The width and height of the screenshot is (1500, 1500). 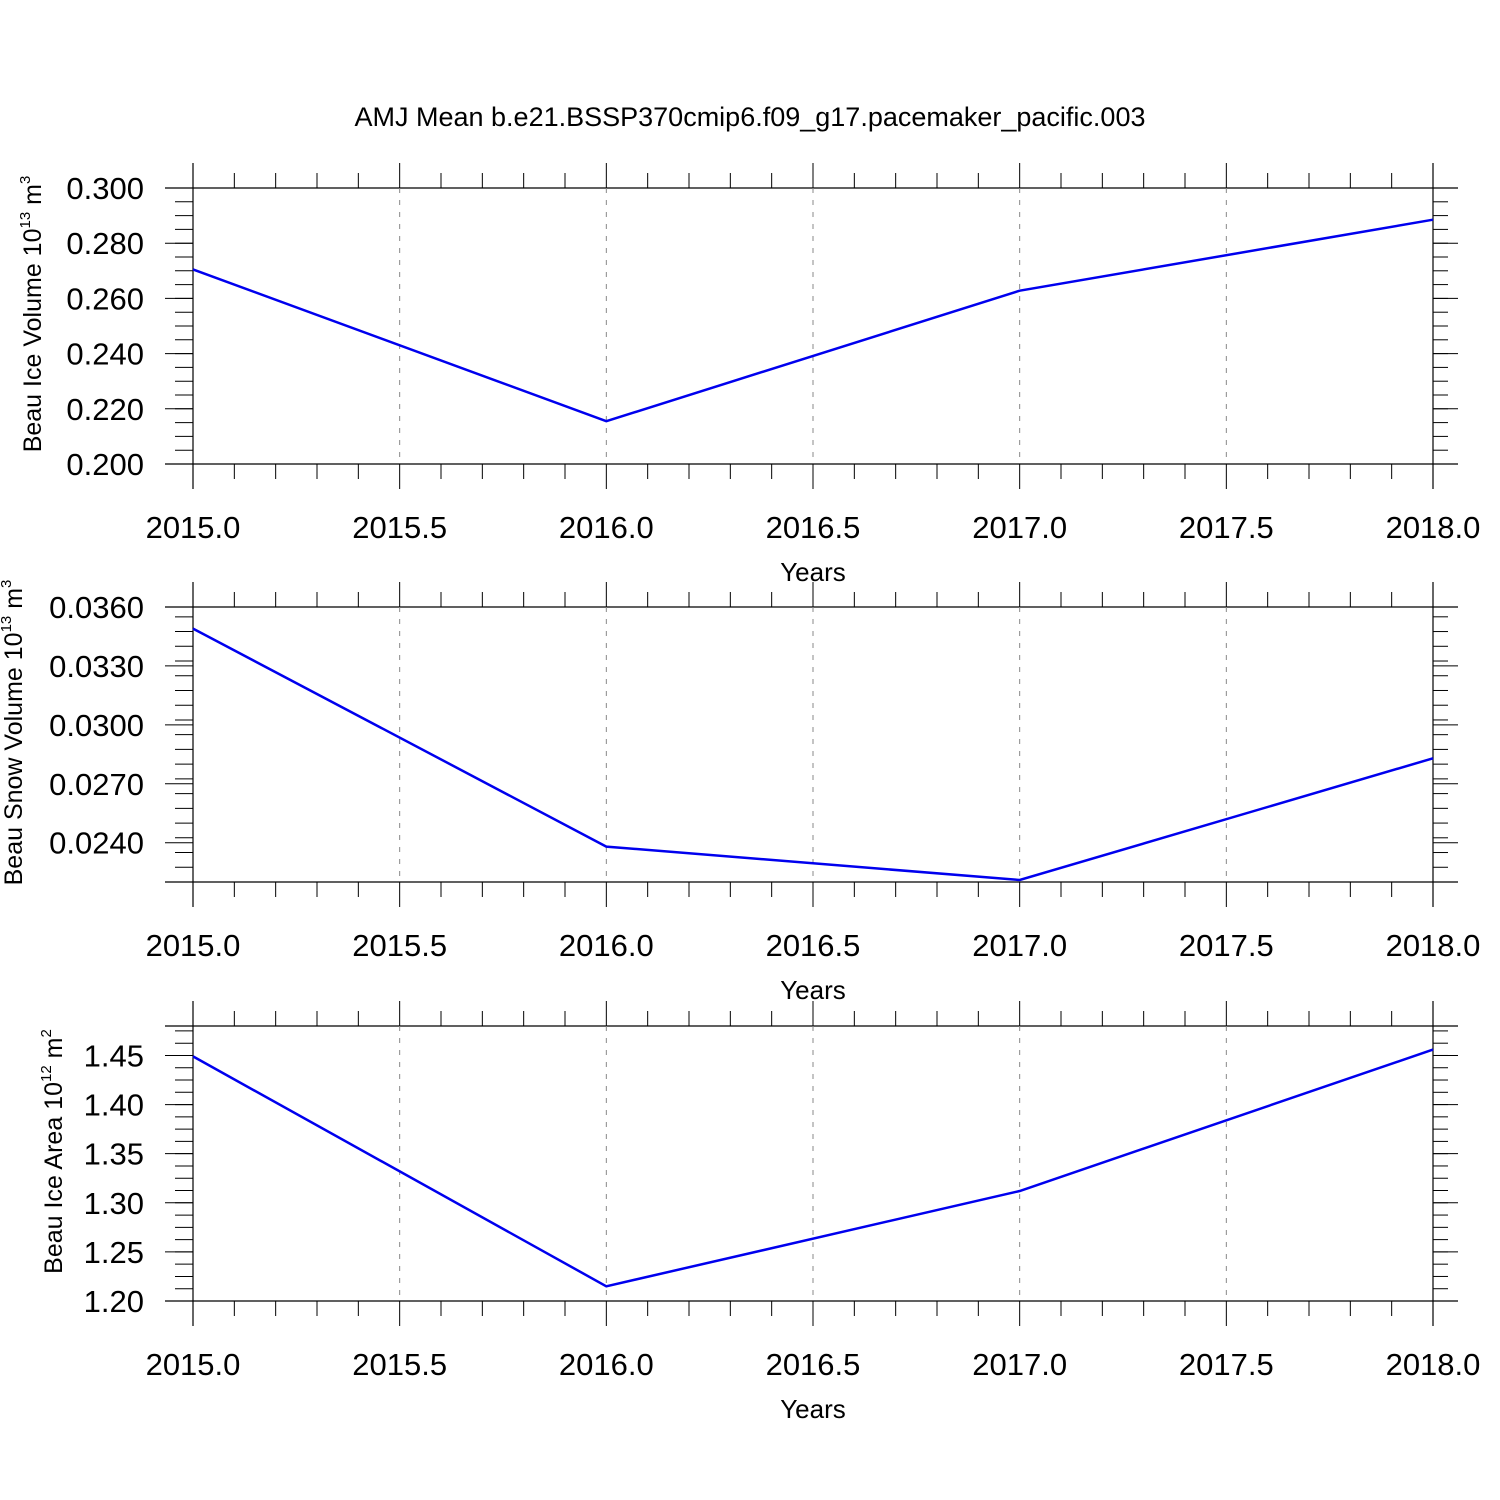 I want to click on y-tick-label: 1.45, so click(x=114, y=1055).